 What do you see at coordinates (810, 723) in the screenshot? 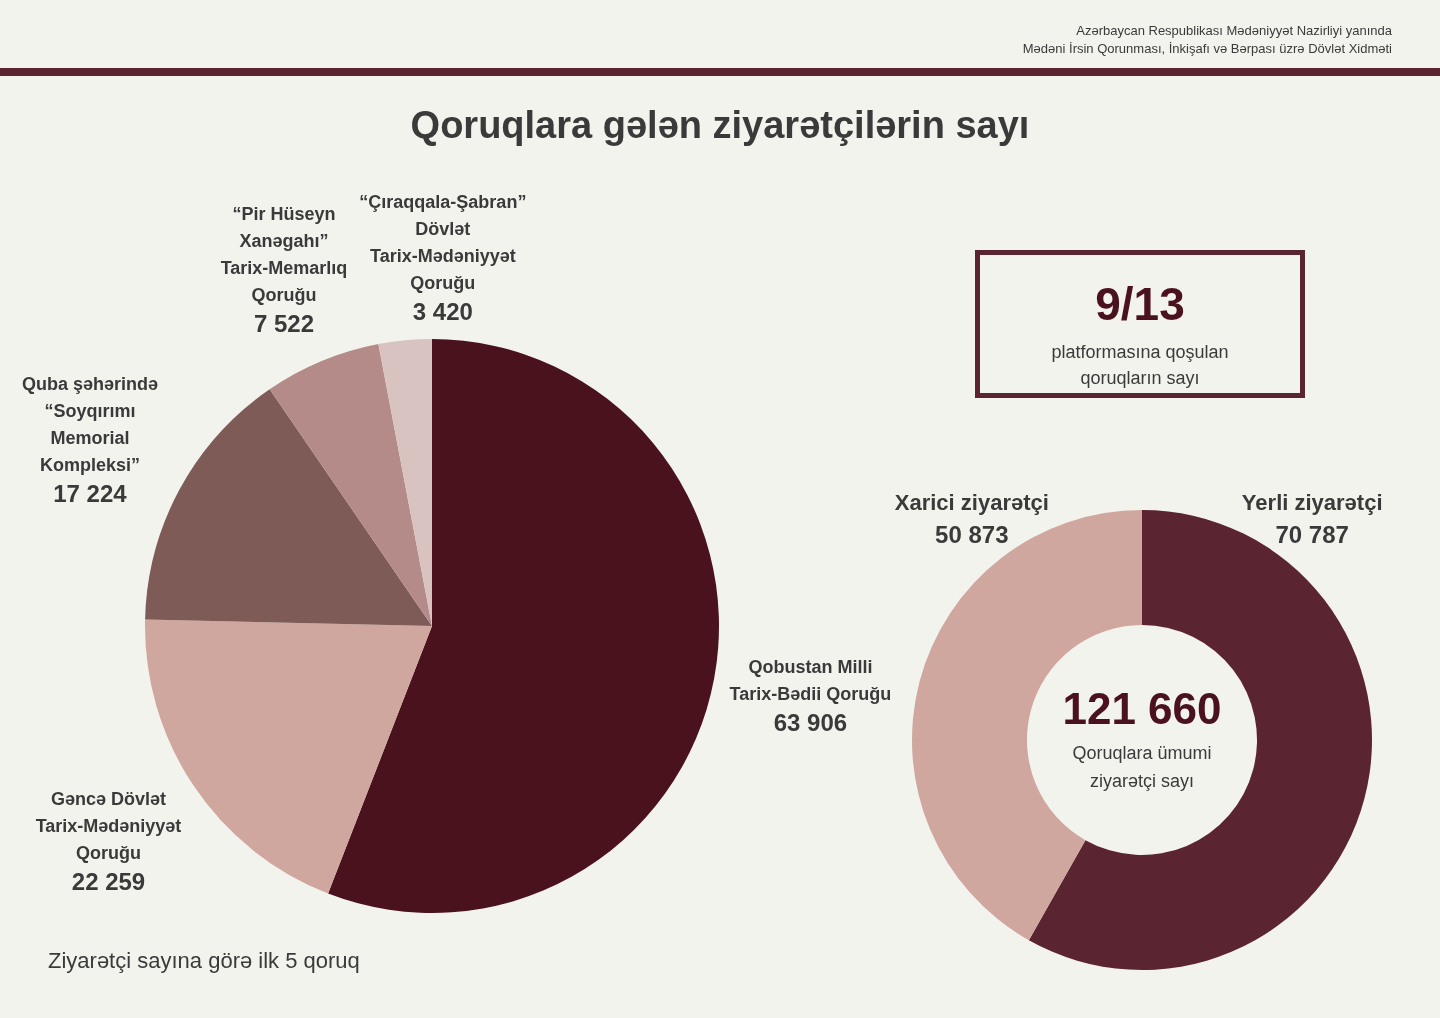
I see `data-label: 63 906` at bounding box center [810, 723].